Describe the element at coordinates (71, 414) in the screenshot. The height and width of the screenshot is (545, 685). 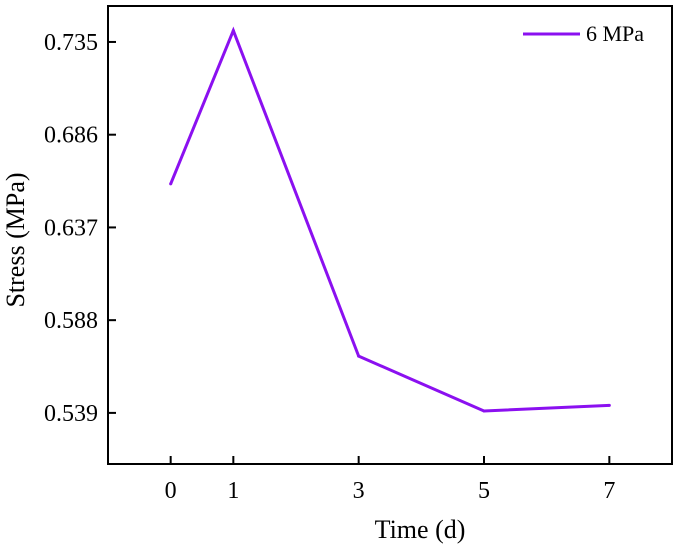
I see `y-tick-label: 0.539` at that location.